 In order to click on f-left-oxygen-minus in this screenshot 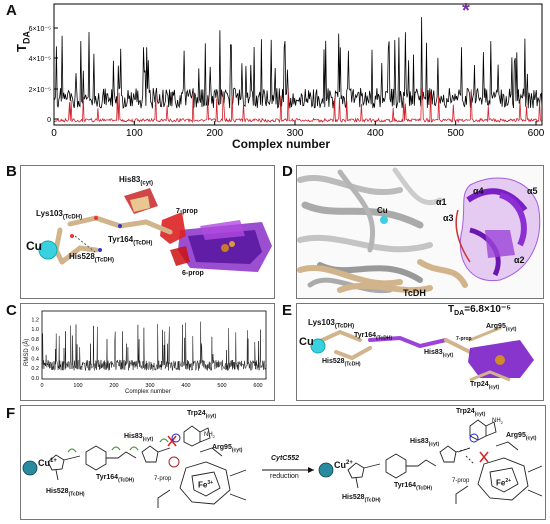, I will do `click(174, 462)`.